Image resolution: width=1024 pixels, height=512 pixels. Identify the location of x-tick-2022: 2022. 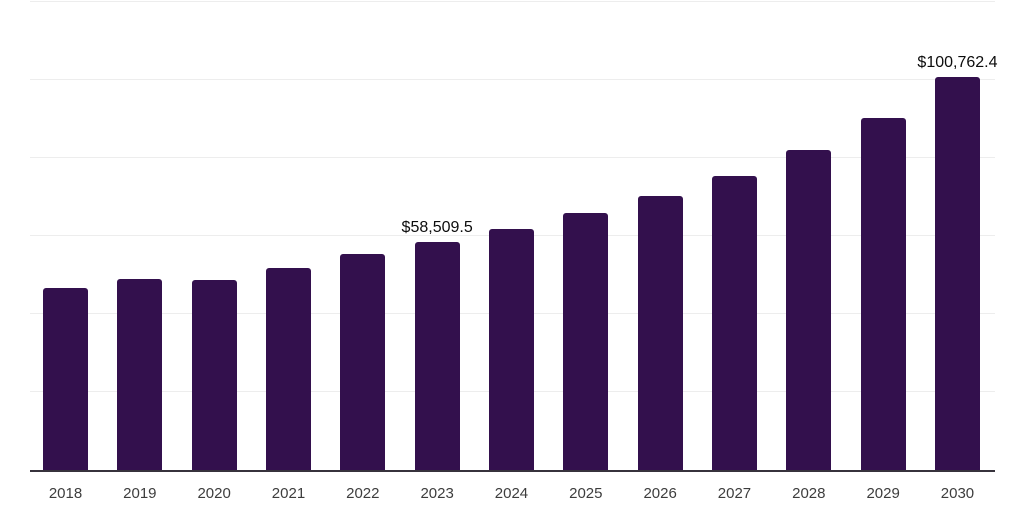
(363, 493).